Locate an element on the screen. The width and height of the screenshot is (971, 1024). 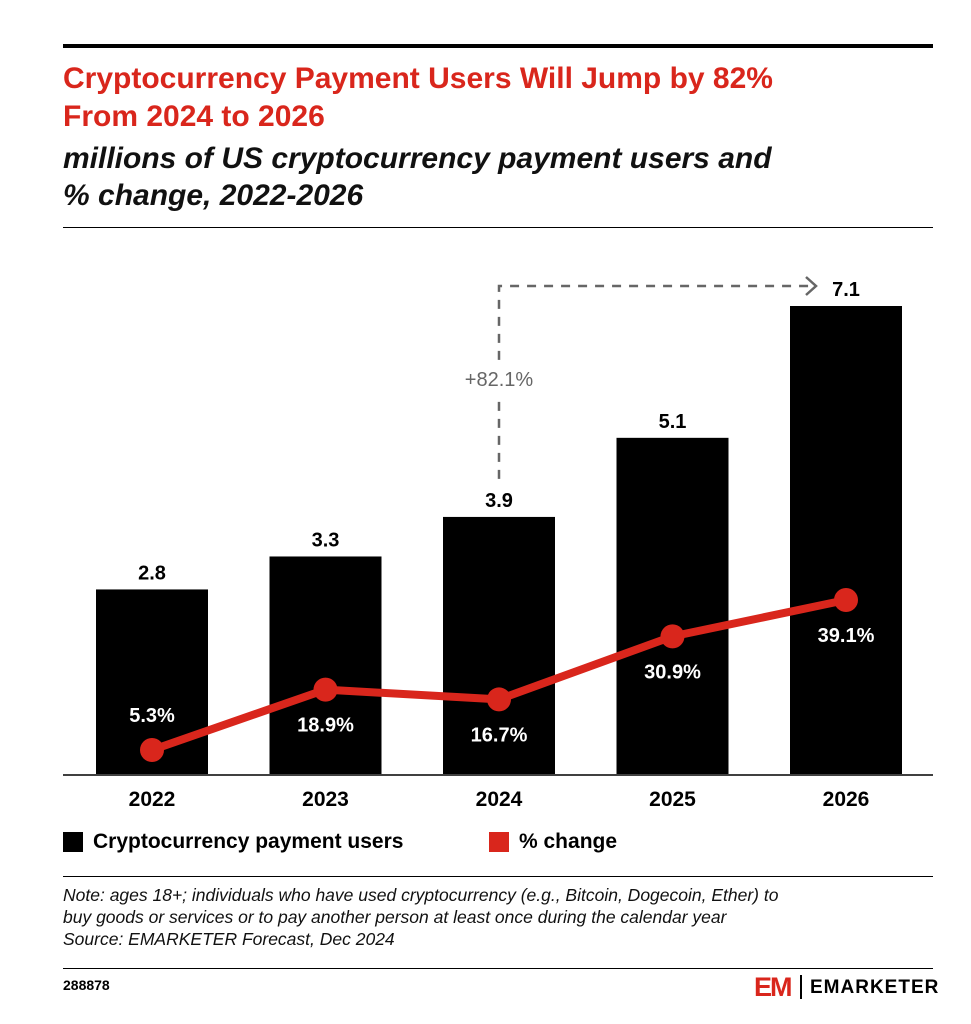
legend-swatch-users is located at coordinates (73, 842).